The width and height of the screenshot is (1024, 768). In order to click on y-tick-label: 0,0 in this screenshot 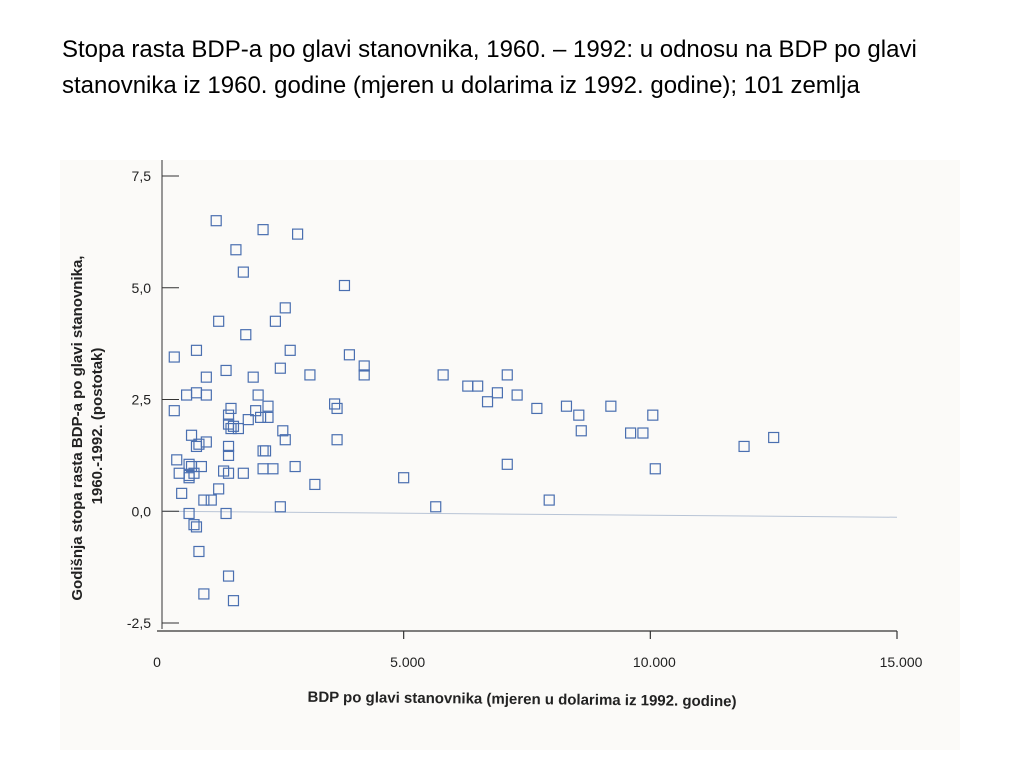, I will do `click(142, 511)`.